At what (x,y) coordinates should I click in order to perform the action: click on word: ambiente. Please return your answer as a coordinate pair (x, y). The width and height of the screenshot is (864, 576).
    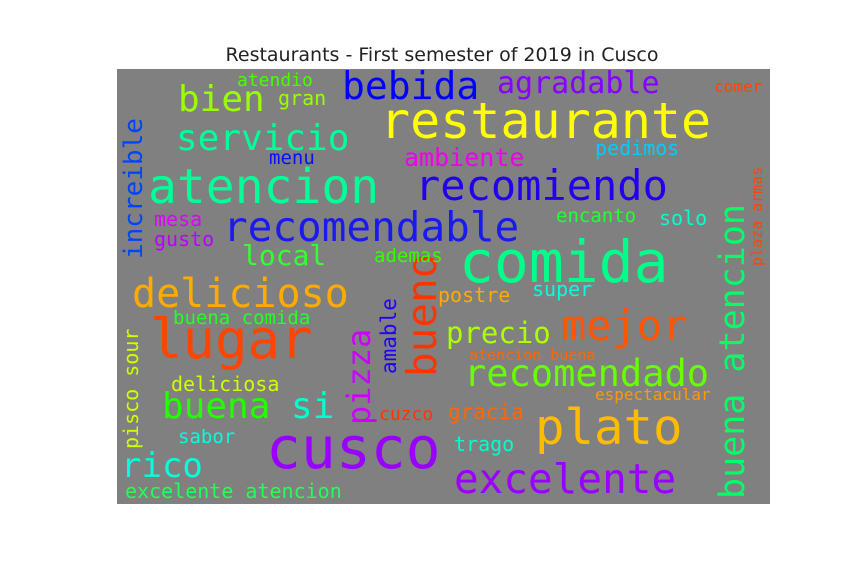
    Looking at the image, I should click on (464, 157).